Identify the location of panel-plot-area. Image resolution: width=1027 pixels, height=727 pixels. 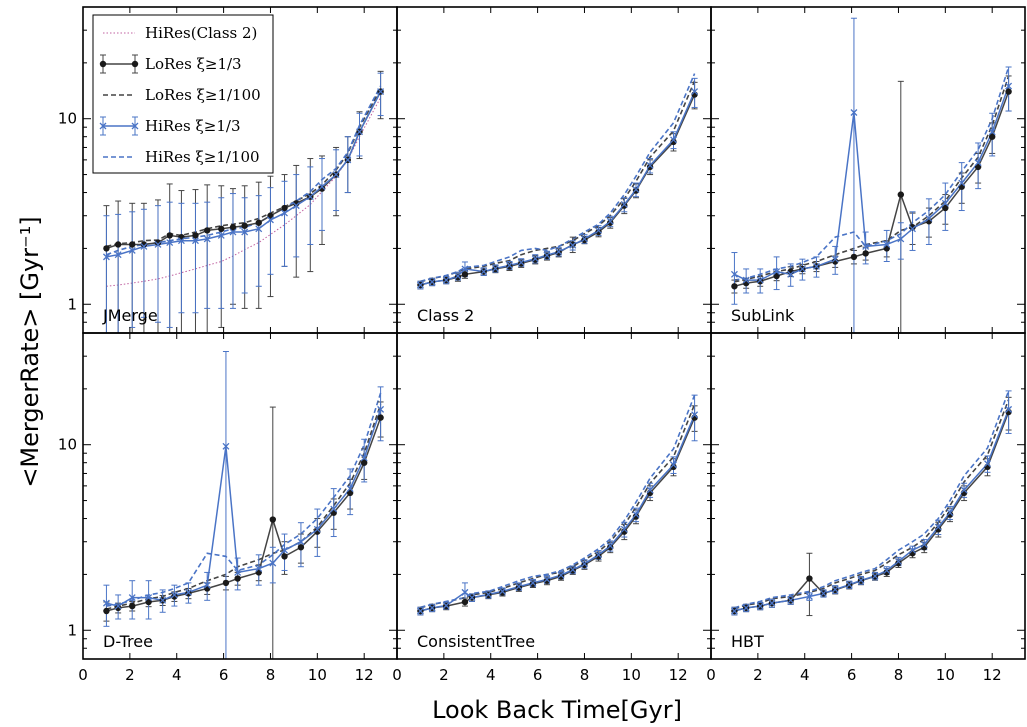
(557, 505).